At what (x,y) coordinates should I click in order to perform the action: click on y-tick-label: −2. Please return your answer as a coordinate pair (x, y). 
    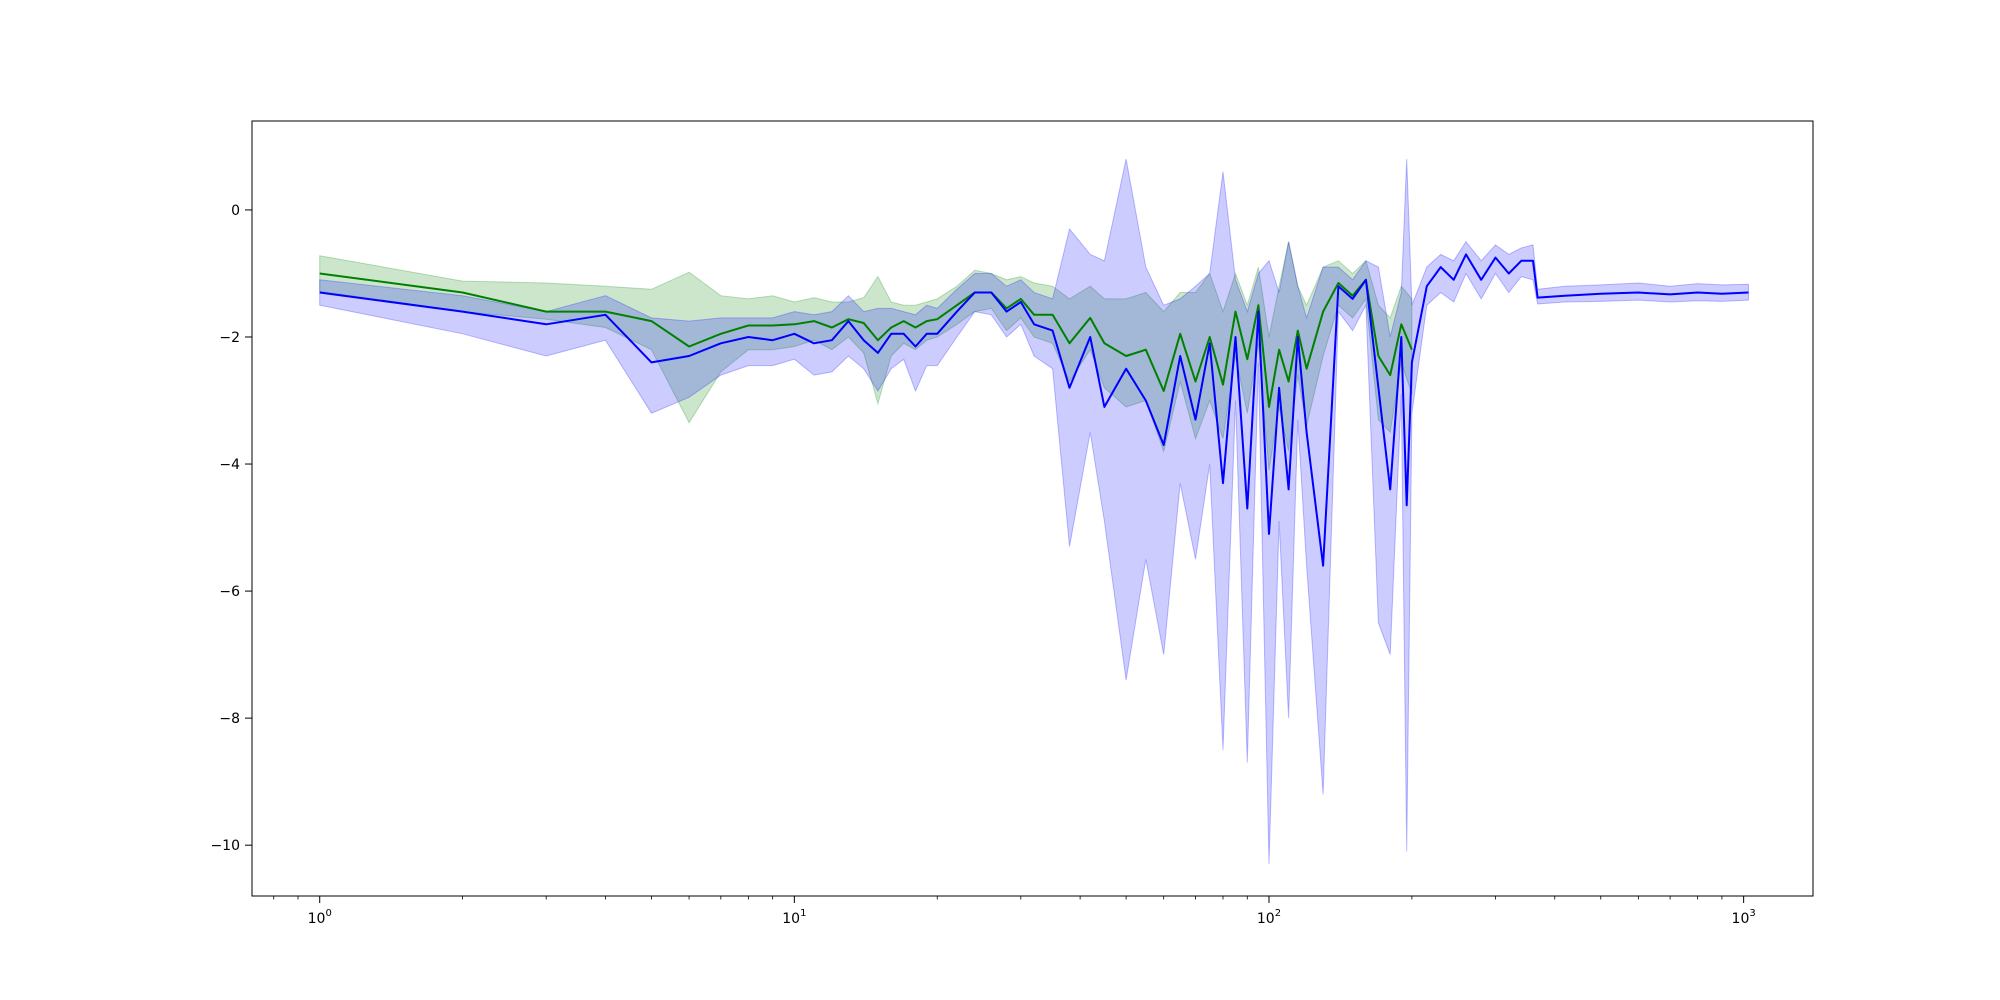
    Looking at the image, I should click on (229, 338).